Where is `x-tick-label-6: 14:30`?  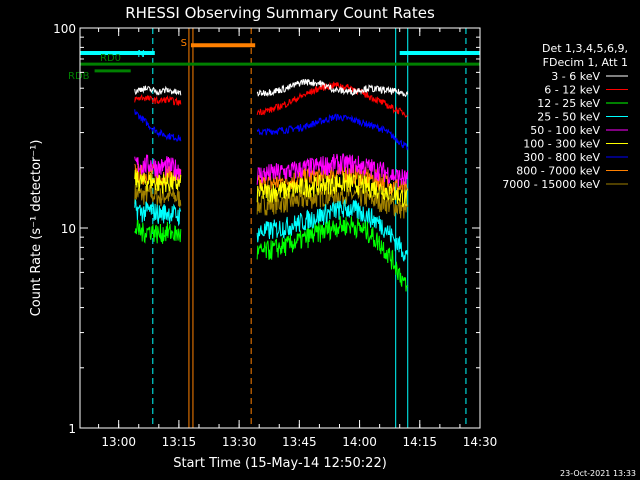
x-tick-label-6: 14:30 is located at coordinates (480, 442).